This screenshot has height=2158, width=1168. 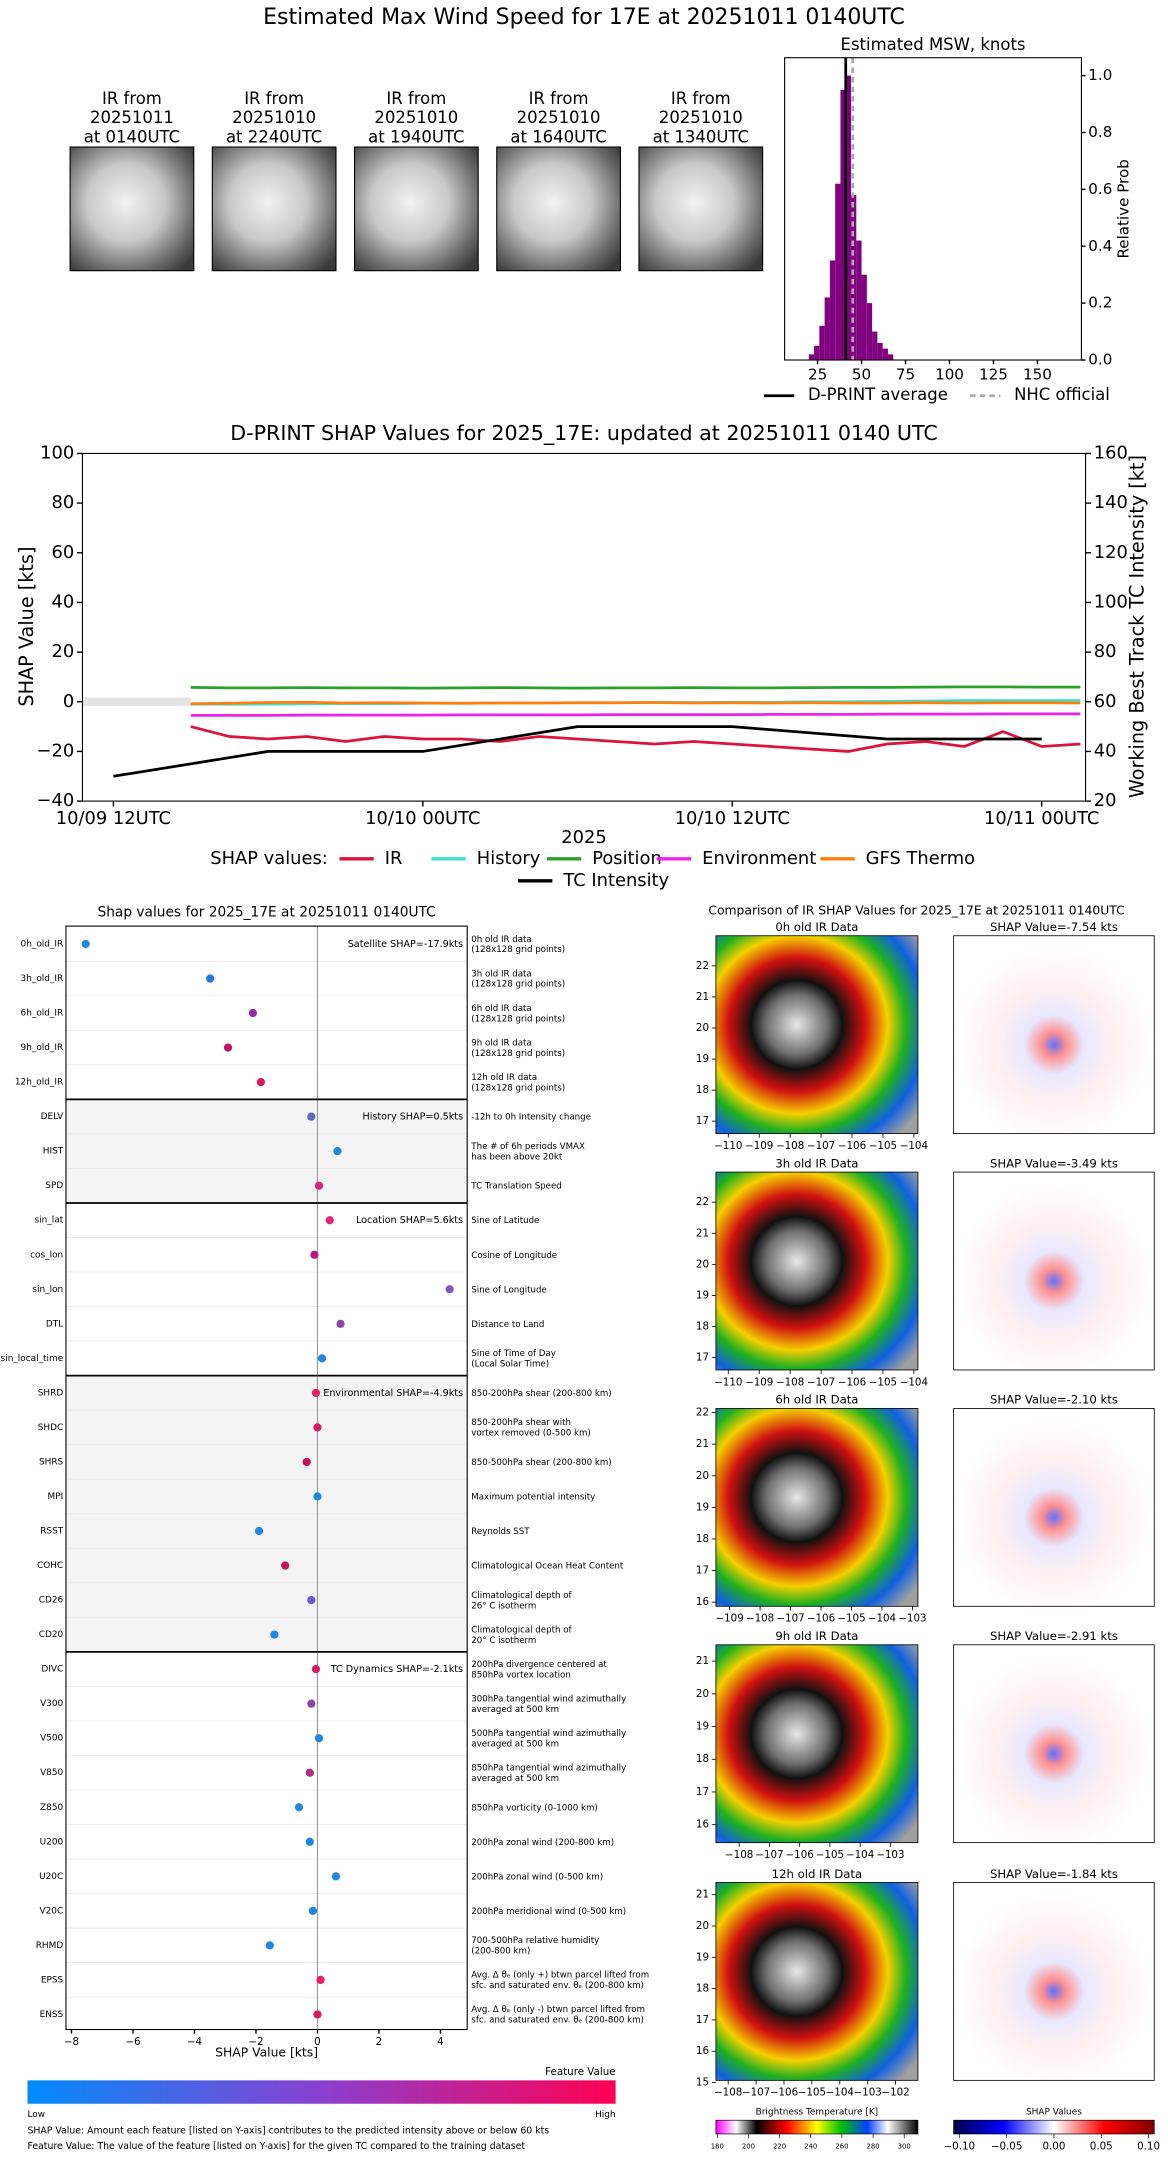 I want to click on feature-label: 12h_old_IR, so click(x=39, y=1083).